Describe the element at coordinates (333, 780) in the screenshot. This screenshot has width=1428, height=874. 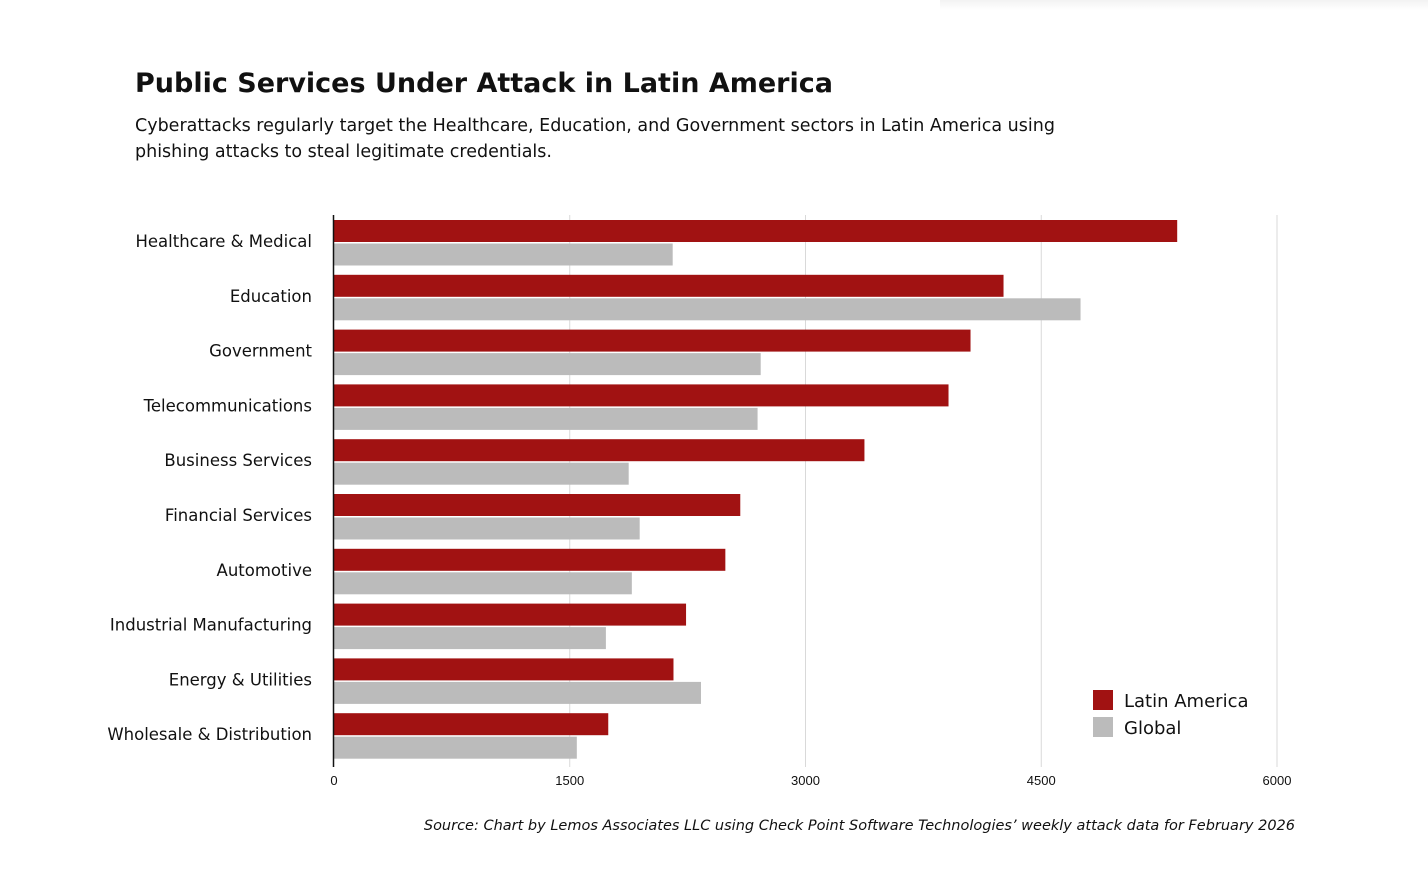
I see `x-tick-label: 0` at that location.